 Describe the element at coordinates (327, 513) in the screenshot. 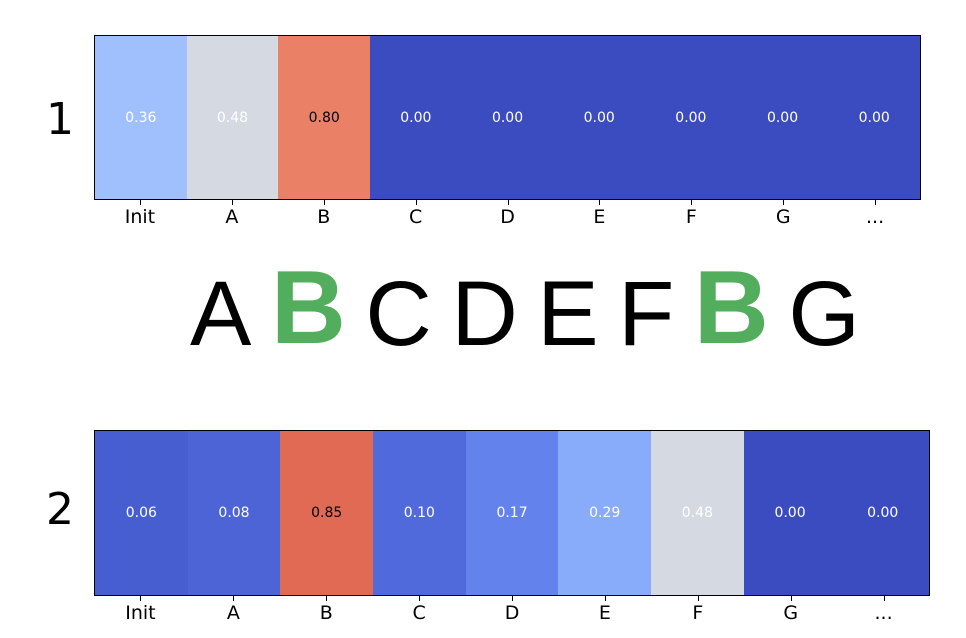

I see `heatmap-cell: 0.85` at that location.